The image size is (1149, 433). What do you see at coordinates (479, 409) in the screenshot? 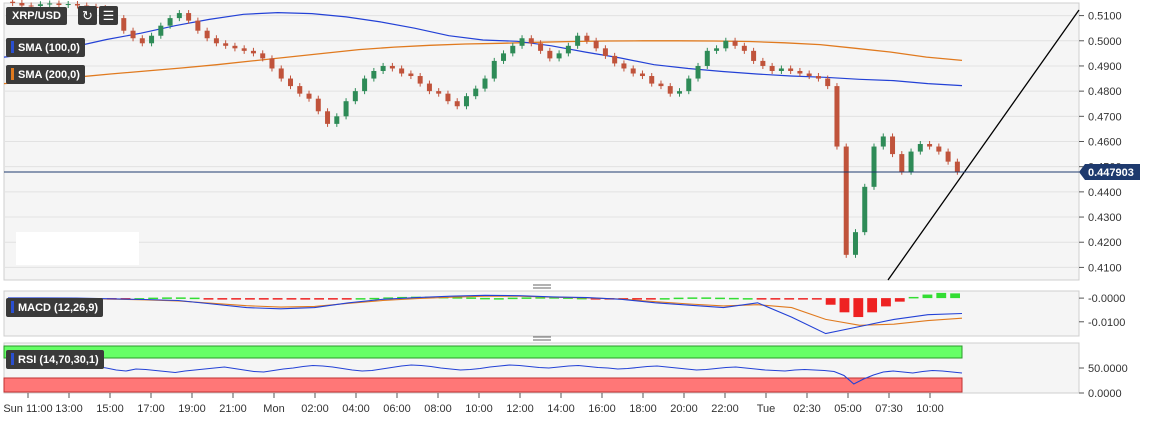
I see `time-tick-label: 10:00` at bounding box center [479, 409].